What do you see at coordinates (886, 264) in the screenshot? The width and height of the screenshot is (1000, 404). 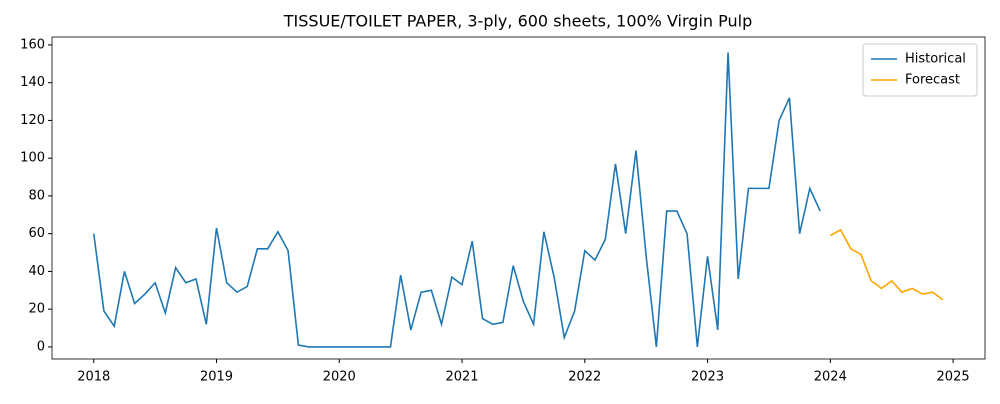 I see `series-line` at bounding box center [886, 264].